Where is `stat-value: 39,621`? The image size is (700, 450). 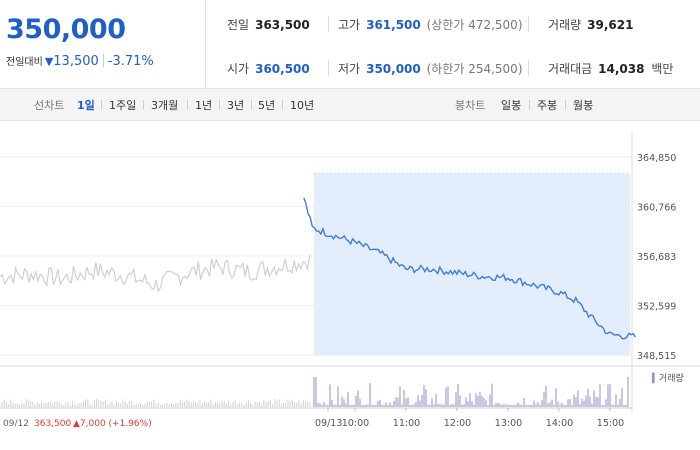
stat-value: 39,621 is located at coordinates (610, 25).